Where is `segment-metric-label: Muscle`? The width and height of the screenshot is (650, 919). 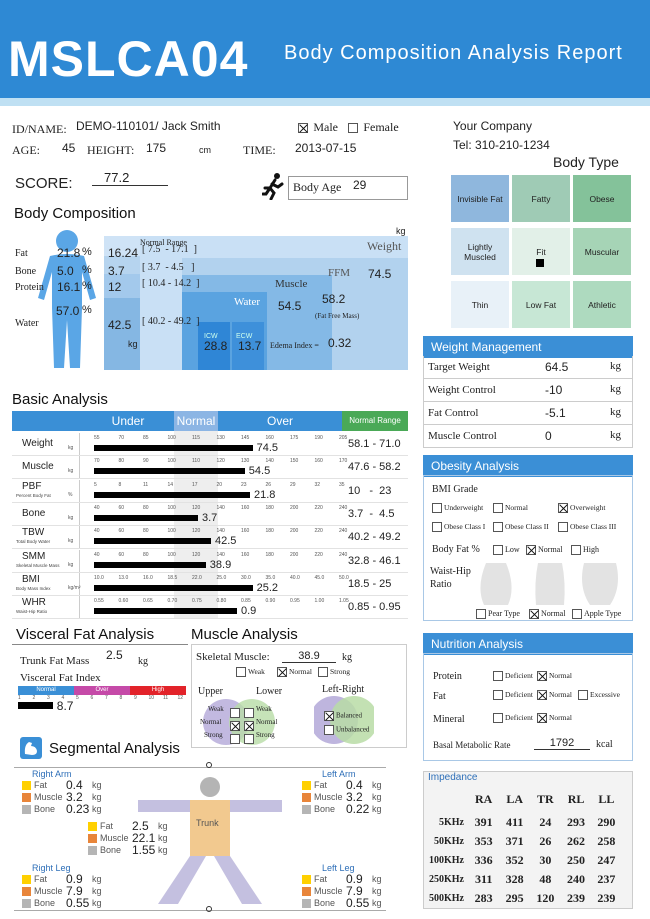 segment-metric-label: Muscle is located at coordinates (48, 891).